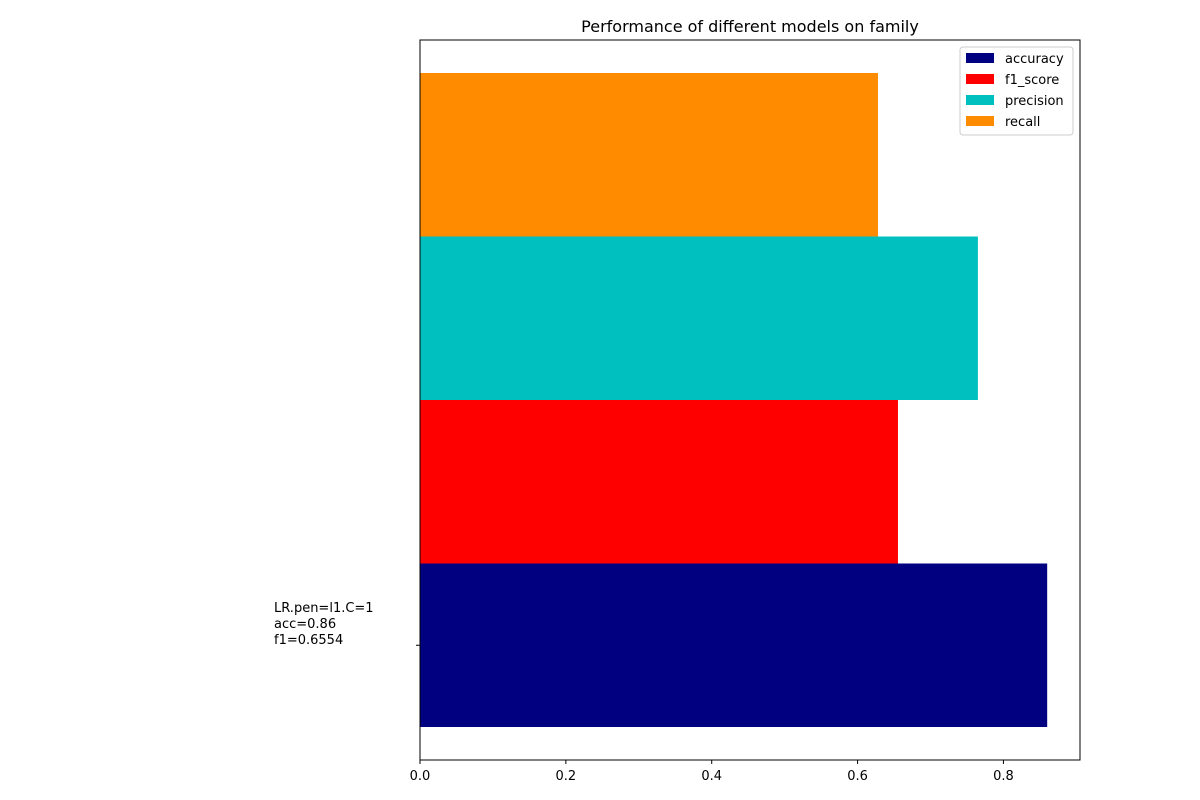 This screenshot has height=800, width=1200. I want to click on y-axis: LR.pen=l1.C=1 acc=0.86 f1=0.6554, so click(347, 624).